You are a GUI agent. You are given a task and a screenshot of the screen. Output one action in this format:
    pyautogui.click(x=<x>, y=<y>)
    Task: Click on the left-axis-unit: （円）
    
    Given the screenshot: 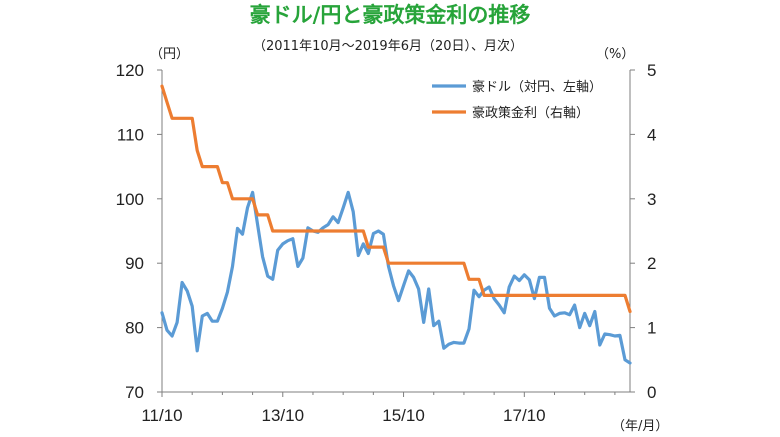 What is the action you would take?
    pyautogui.click(x=169, y=54)
    